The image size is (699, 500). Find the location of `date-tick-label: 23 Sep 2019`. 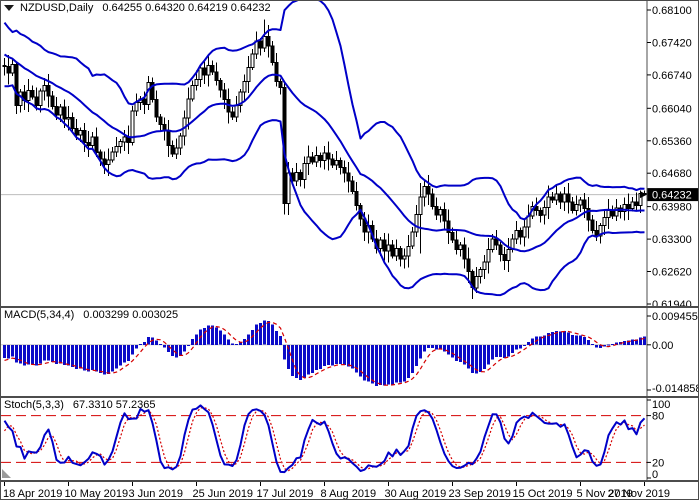

date-tick-label: 23 Sep 2019 is located at coordinates (480, 494).